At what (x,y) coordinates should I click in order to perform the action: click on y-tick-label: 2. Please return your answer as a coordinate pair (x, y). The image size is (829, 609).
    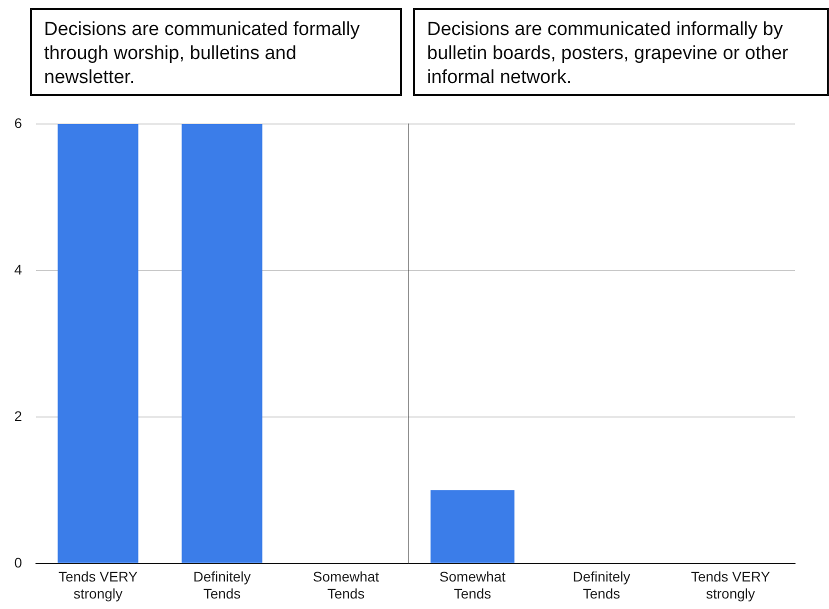
    Looking at the image, I should click on (18, 416).